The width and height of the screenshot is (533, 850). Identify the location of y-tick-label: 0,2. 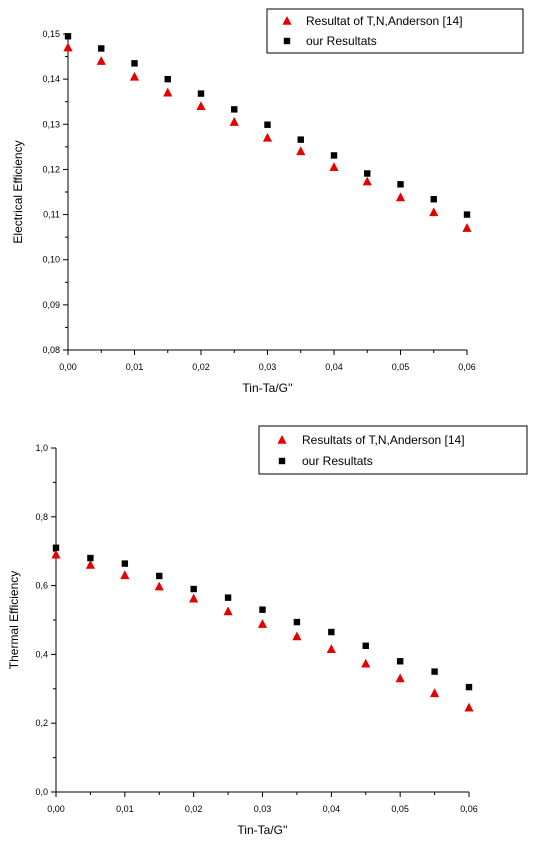
(41, 723).